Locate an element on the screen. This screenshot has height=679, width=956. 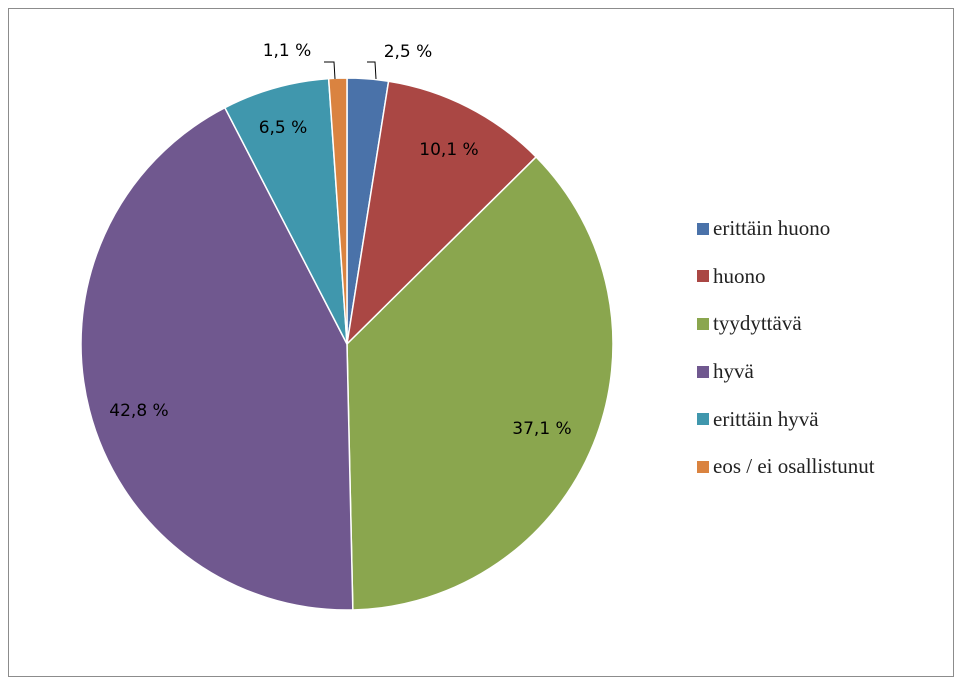
legend-label: erittäin huono is located at coordinates (772, 228).